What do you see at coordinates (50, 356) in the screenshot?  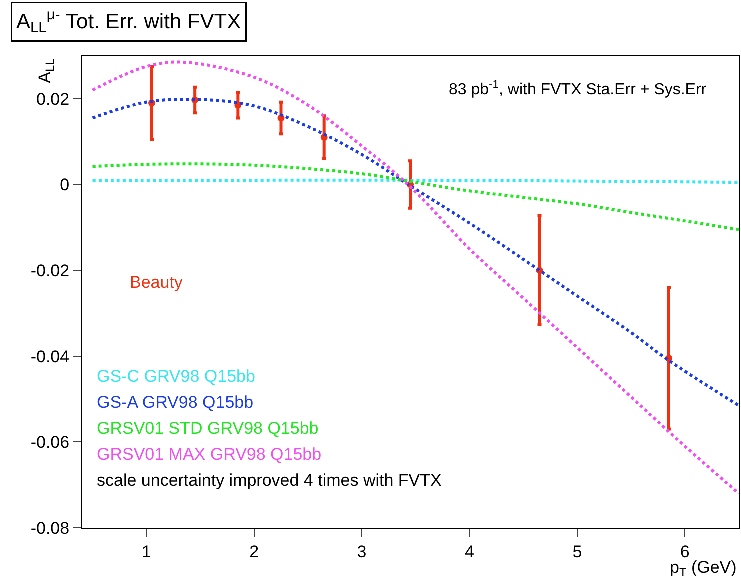 I see `y-tick-label: -0.04` at bounding box center [50, 356].